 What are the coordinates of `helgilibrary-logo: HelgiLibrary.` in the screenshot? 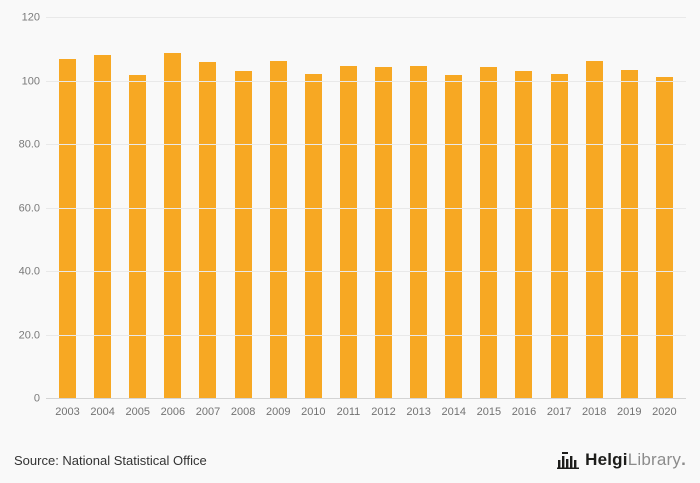 It's located at (621, 460).